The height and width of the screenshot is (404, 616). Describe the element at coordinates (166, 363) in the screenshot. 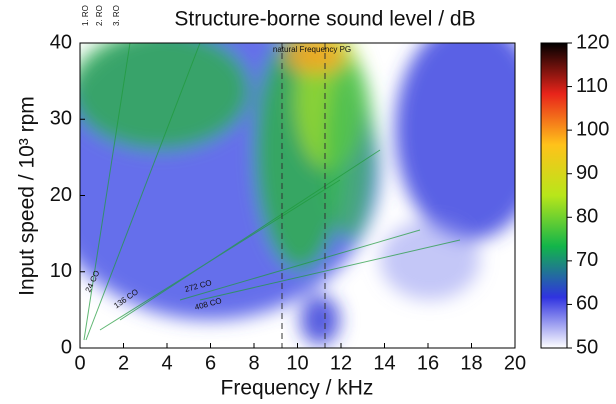

I see `x-tick-label: 4` at that location.